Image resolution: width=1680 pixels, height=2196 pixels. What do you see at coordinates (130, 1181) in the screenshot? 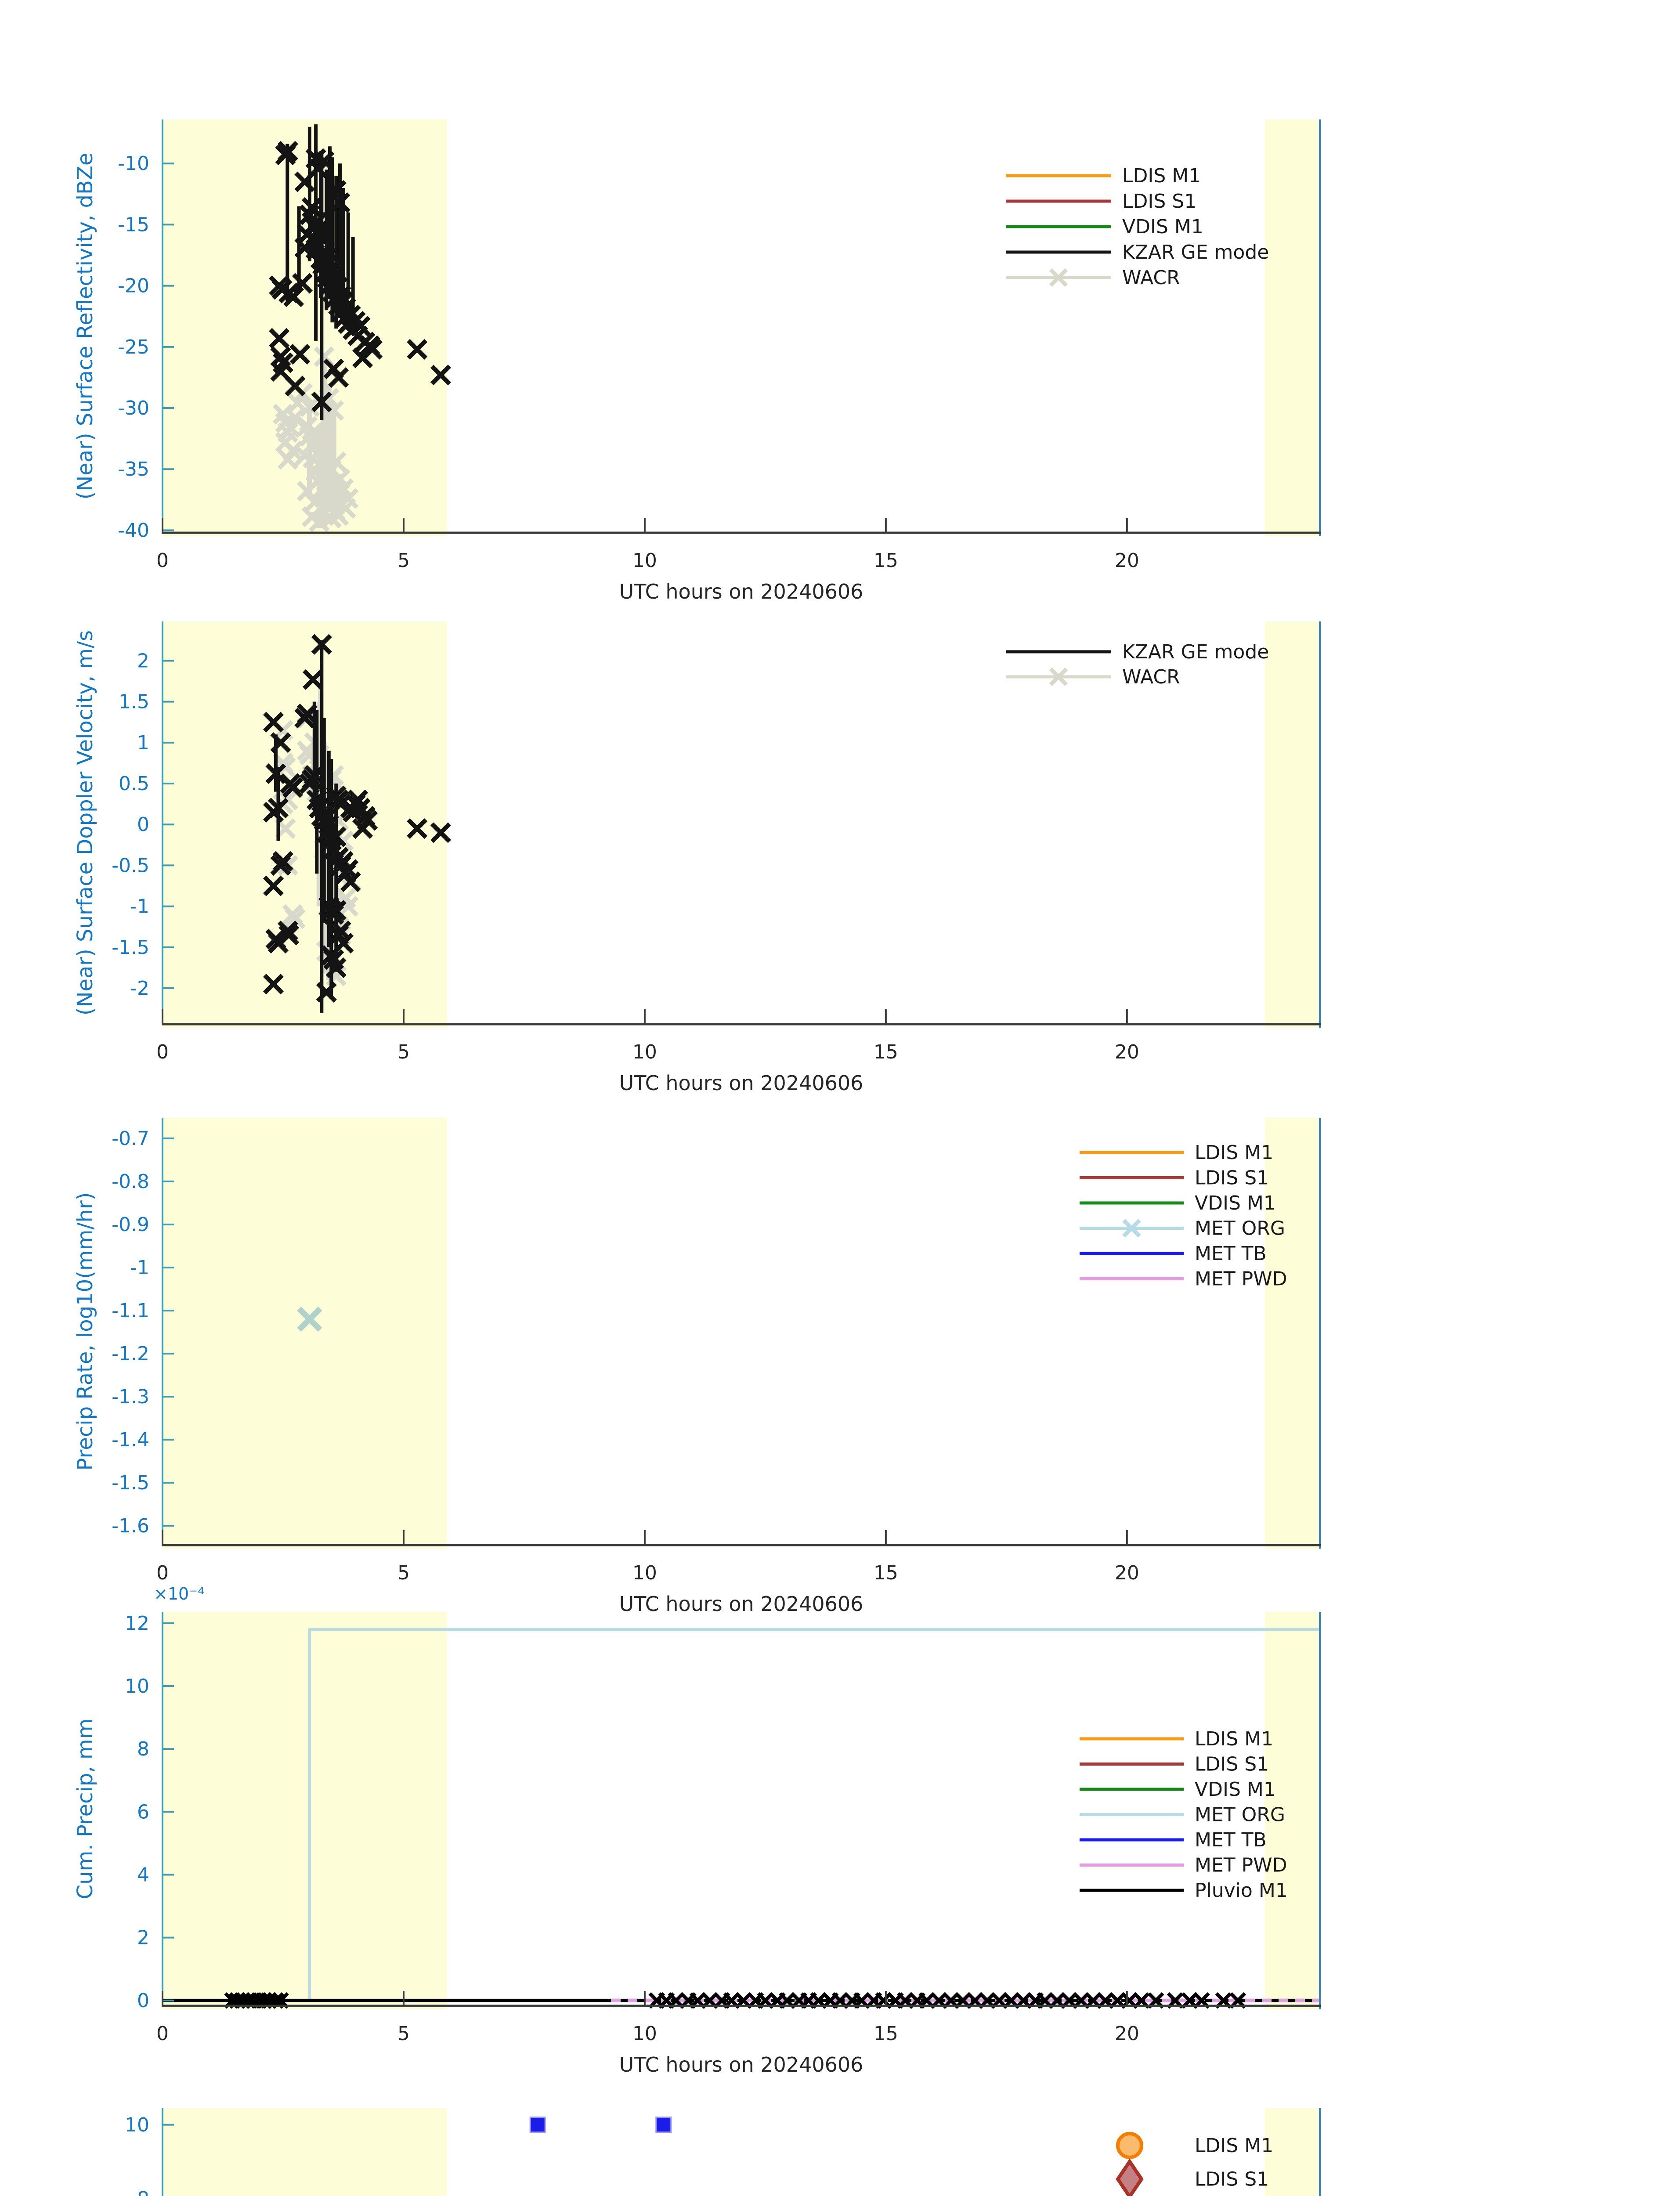
I see `y-tick-label: -0.8` at bounding box center [130, 1181].